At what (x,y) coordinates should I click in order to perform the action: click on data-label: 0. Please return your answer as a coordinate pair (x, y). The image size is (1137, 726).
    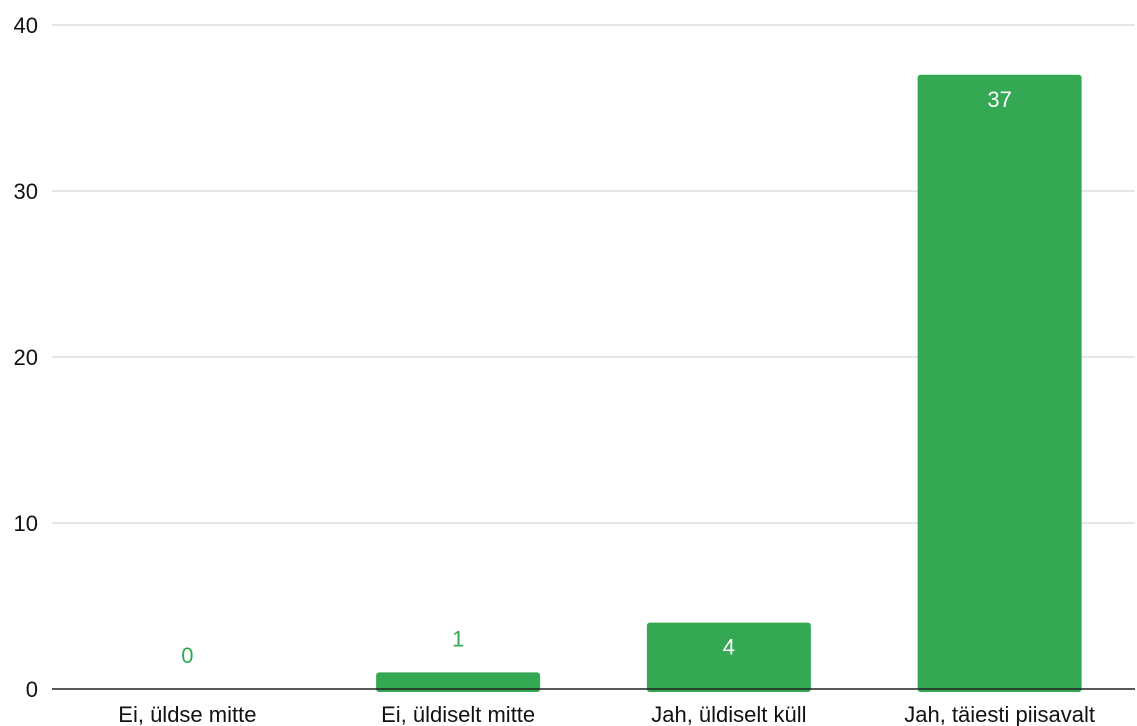
    Looking at the image, I should click on (187, 655).